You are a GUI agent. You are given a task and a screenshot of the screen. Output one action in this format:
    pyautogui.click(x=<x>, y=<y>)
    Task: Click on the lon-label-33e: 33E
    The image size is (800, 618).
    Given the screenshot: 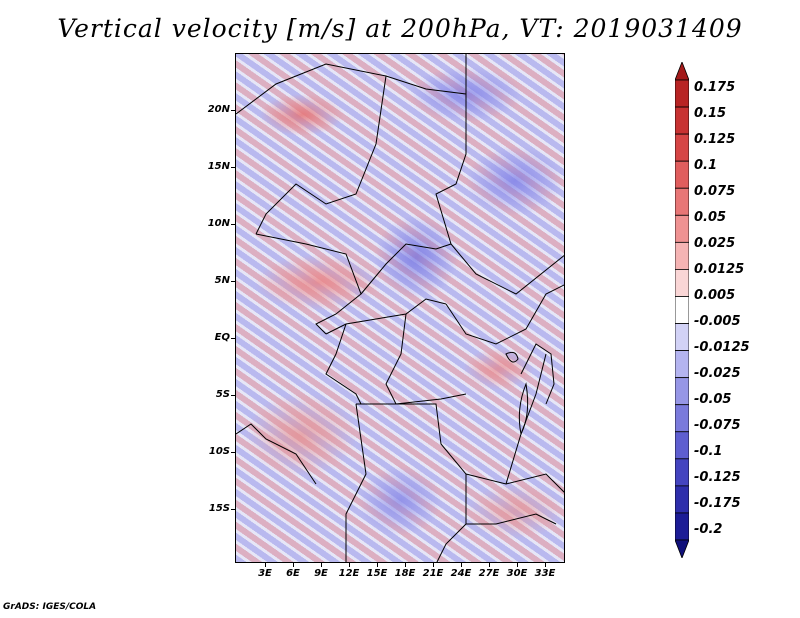 What is the action you would take?
    pyautogui.click(x=545, y=573)
    